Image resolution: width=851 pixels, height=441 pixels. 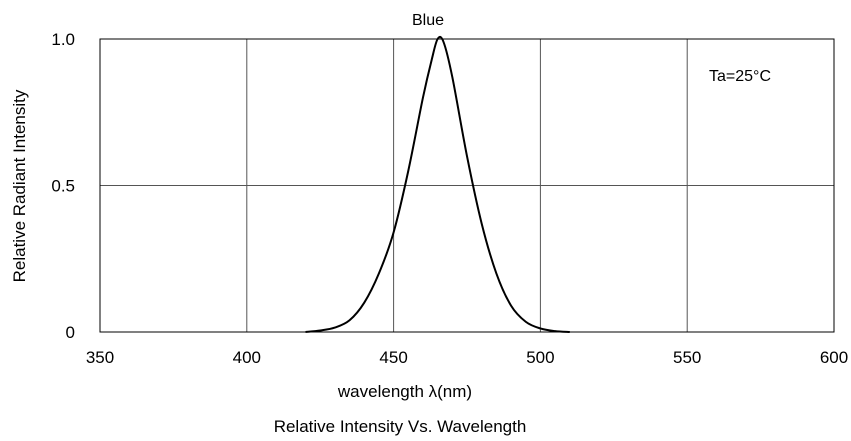 I want to click on y-tick-labels: 0 0.5 1.0, so click(x=63, y=186).